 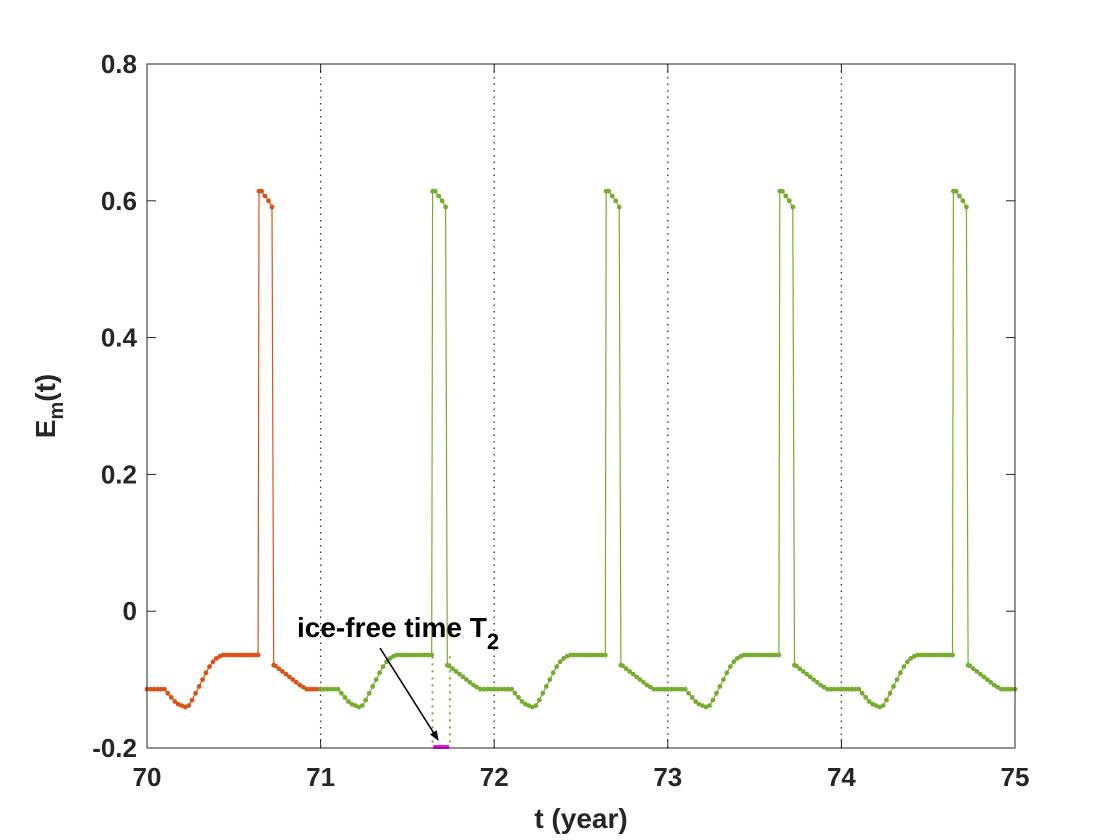 What do you see at coordinates (667, 777) in the screenshot?
I see `x-tick-label: 73` at bounding box center [667, 777].